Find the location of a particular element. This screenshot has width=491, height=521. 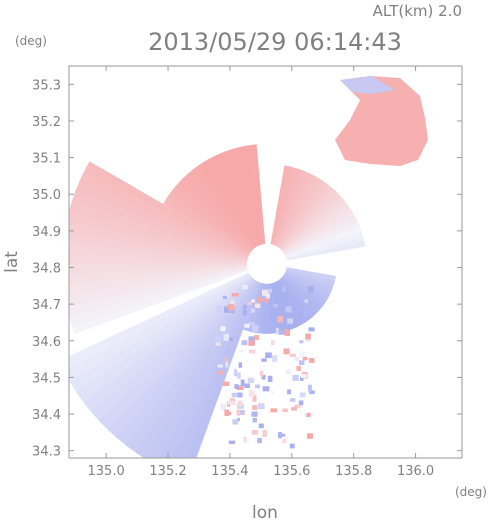

y-tick-label: 34.5 is located at coordinates (46, 378).